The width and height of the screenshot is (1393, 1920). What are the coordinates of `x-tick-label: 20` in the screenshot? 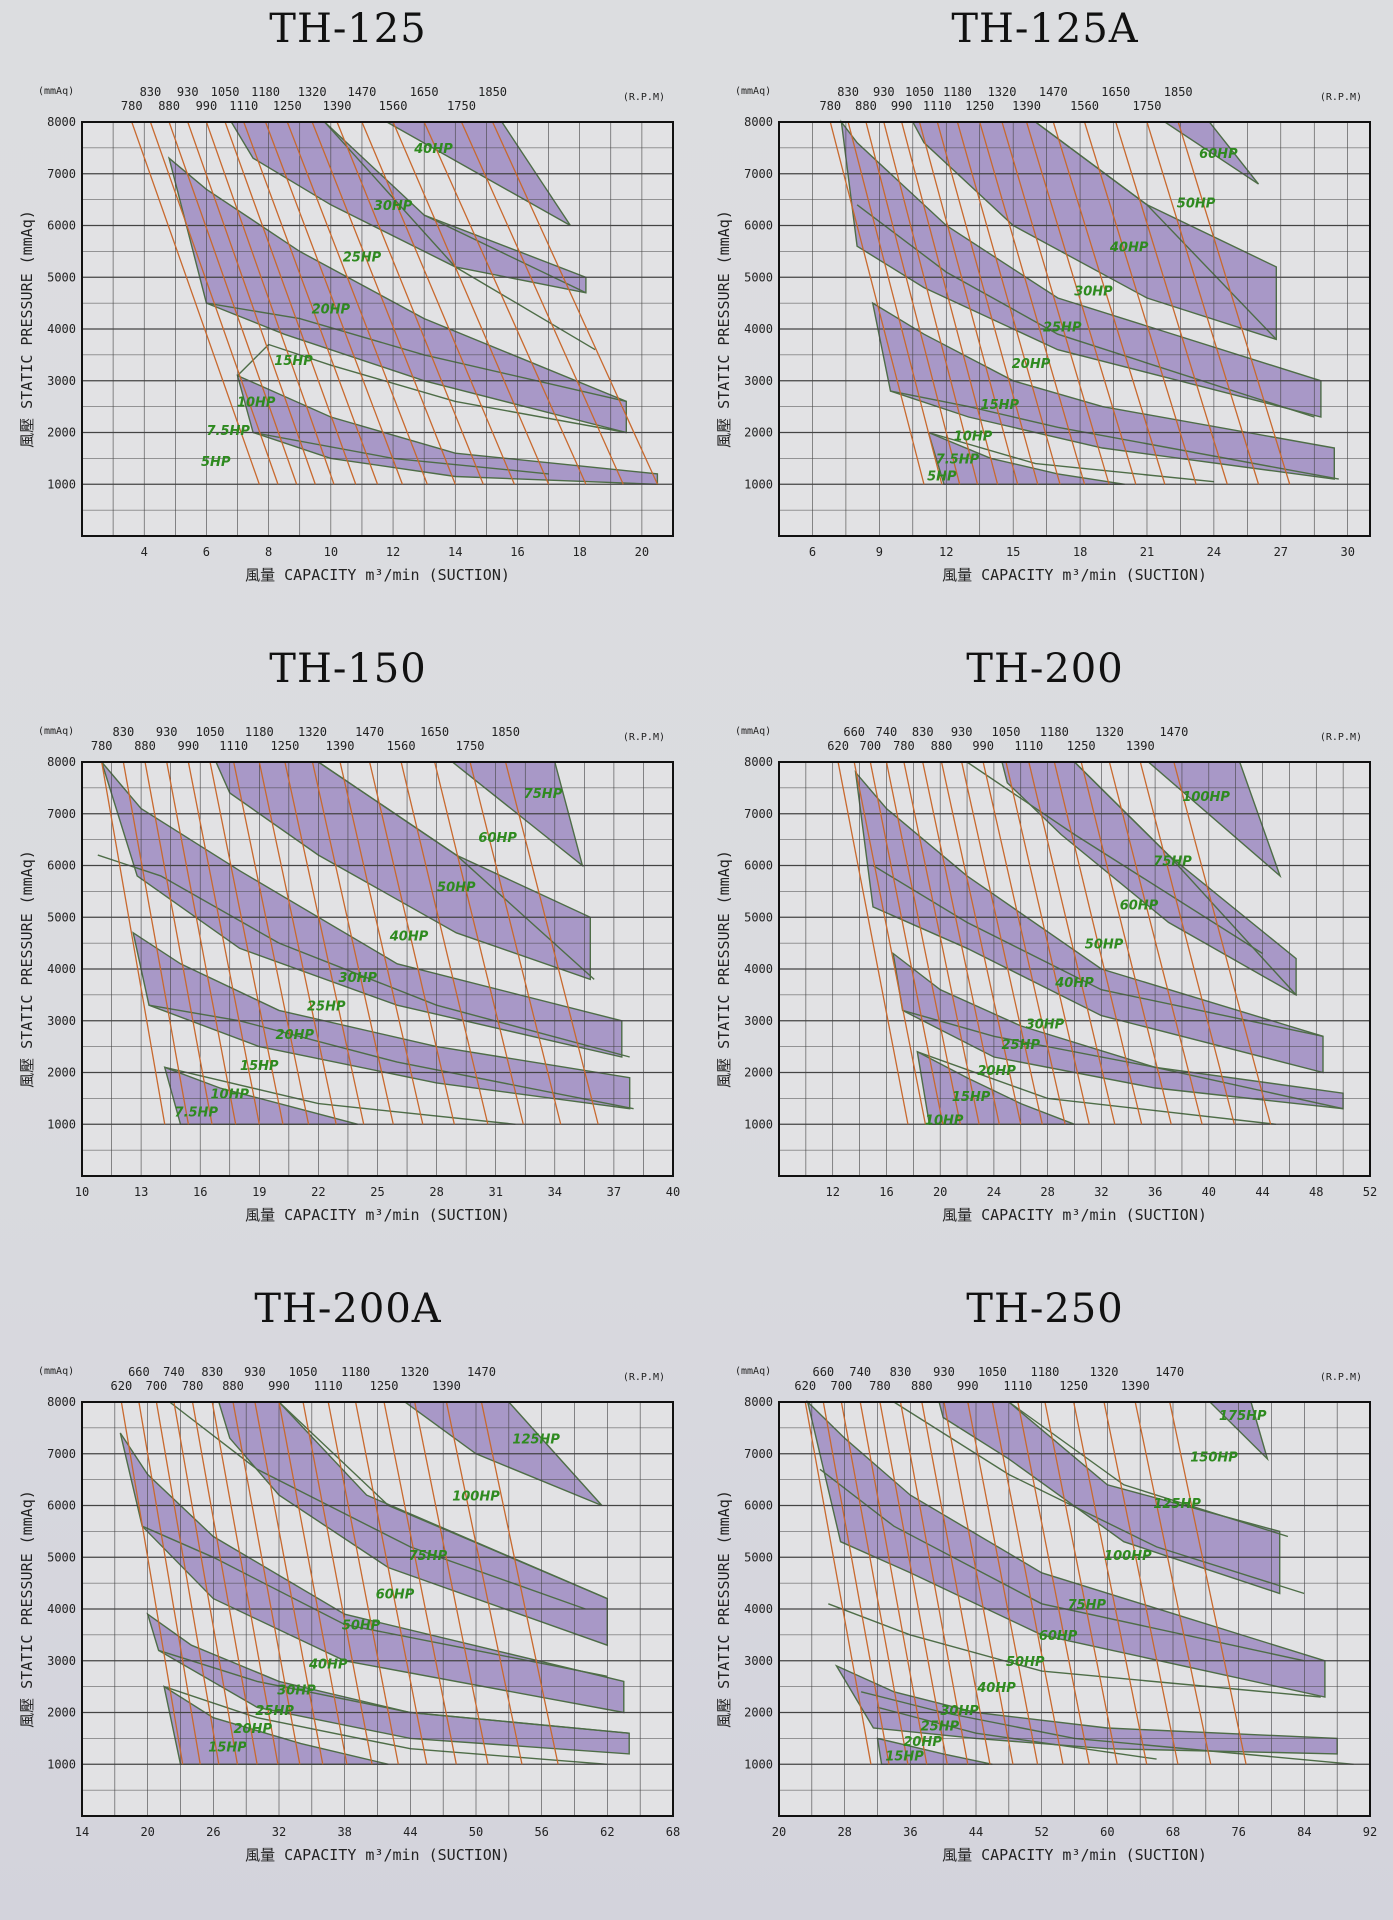 It's located at (147, 1832).